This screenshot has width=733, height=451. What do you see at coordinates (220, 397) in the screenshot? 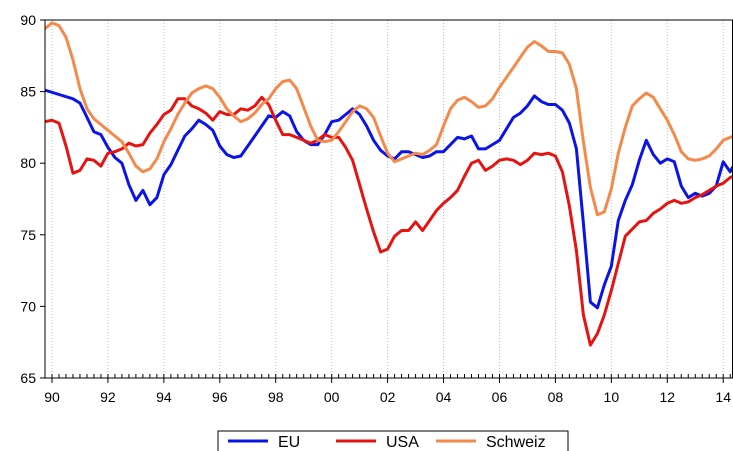
I see `x-tick-label: 96` at bounding box center [220, 397].